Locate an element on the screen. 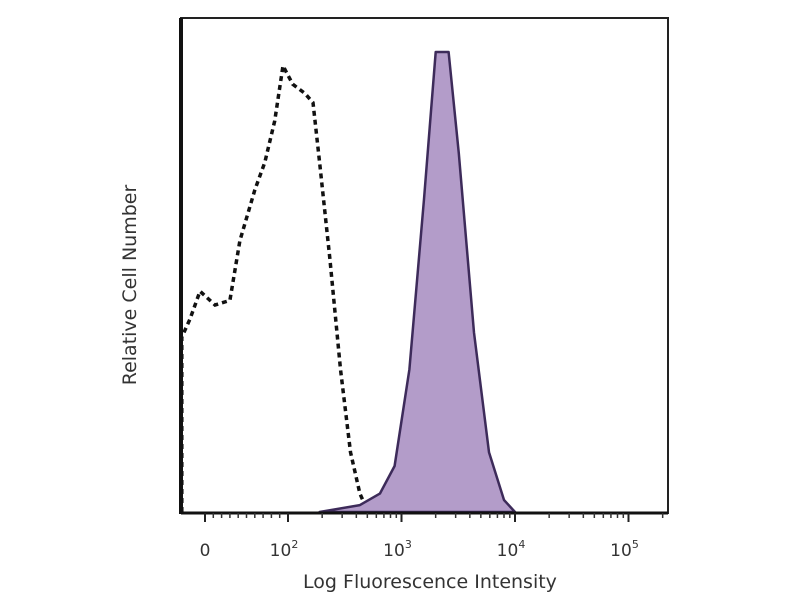 The image size is (800, 600). x-tick-label: 10⁵ is located at coordinates (624, 549).